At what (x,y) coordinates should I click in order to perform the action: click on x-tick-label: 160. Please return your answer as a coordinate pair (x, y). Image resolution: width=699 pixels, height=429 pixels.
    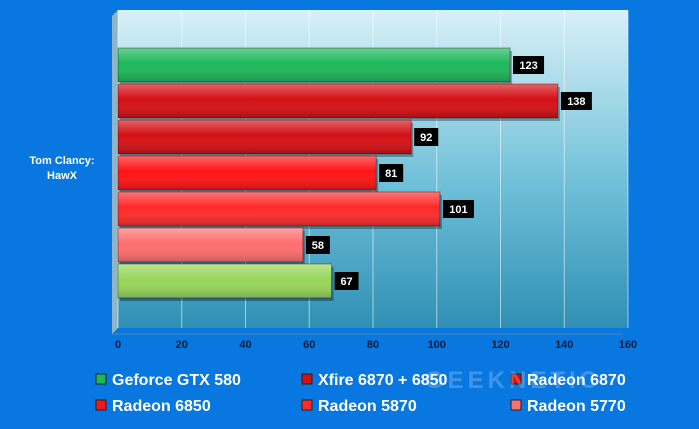
    Looking at the image, I should click on (628, 345).